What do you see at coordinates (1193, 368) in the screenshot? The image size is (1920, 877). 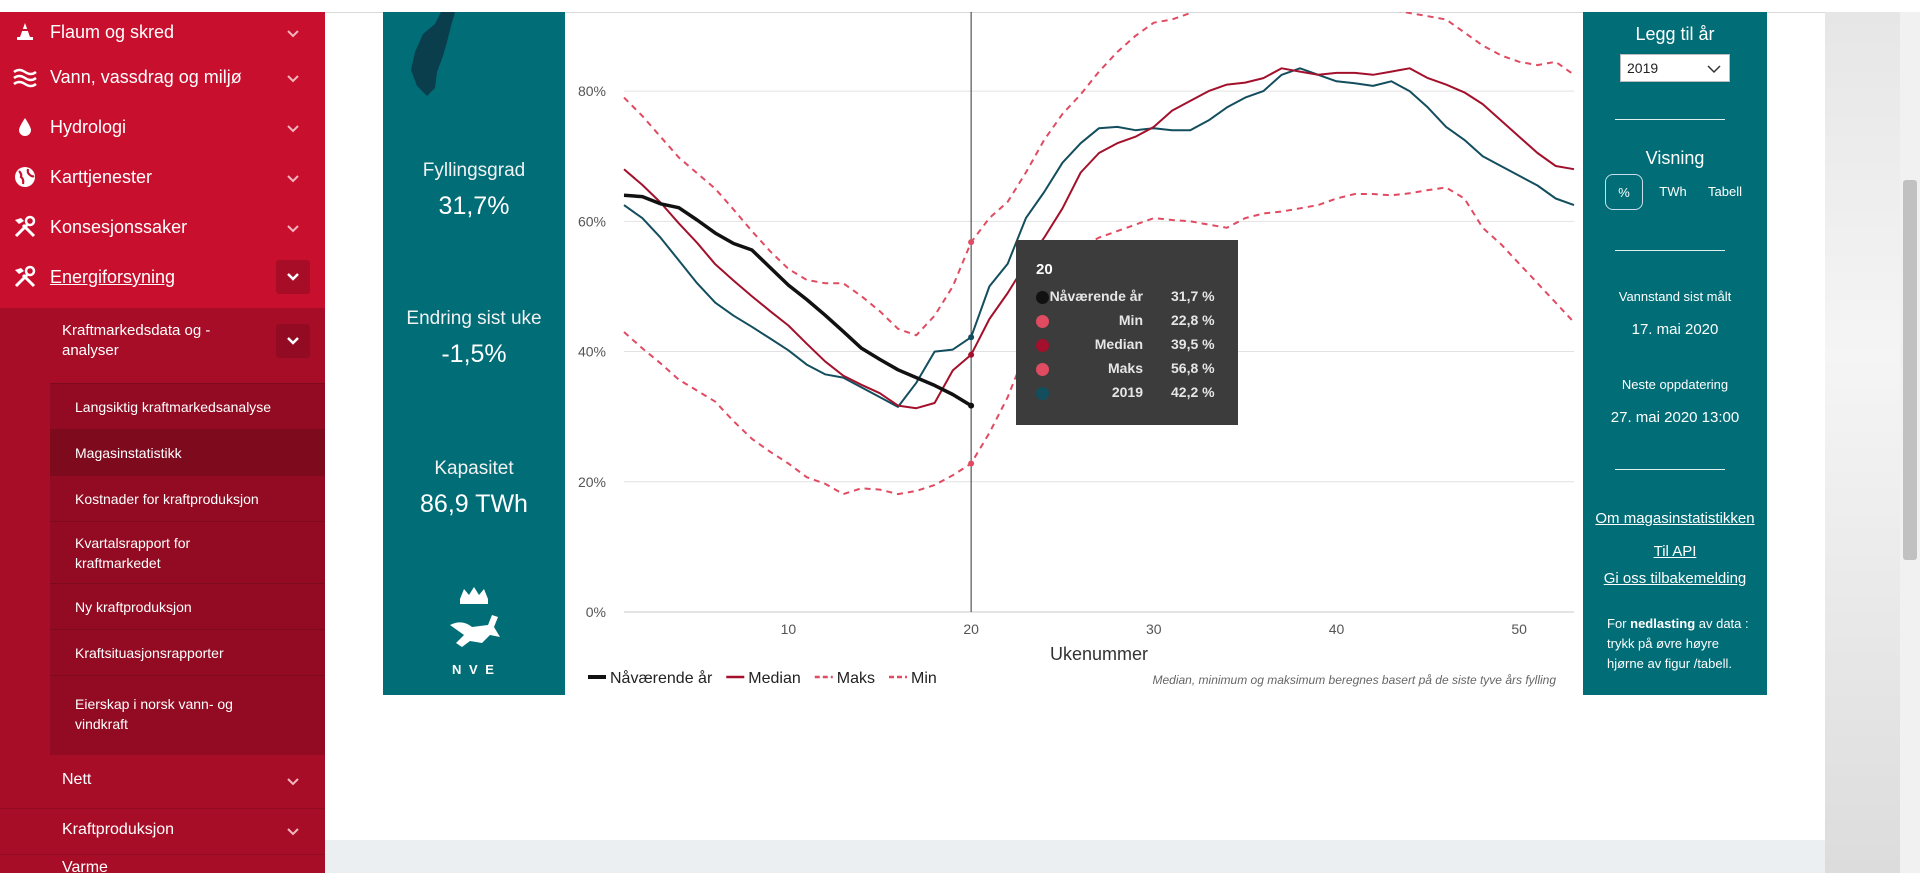 I see `tooltip-series-value: 56,8 %` at bounding box center [1193, 368].